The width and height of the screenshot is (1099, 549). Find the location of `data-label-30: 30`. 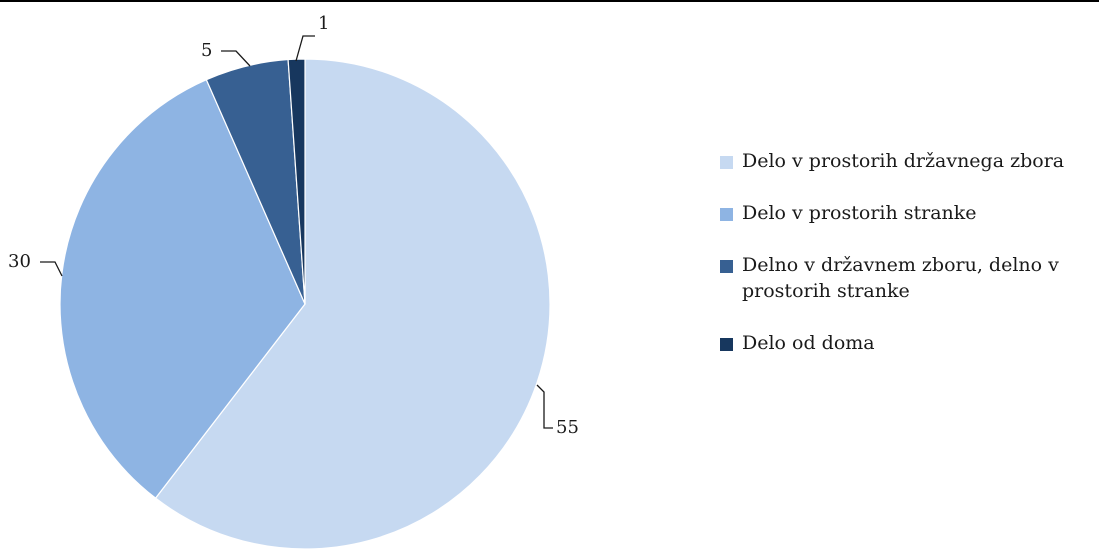

data-label-30: 30 is located at coordinates (19, 261).